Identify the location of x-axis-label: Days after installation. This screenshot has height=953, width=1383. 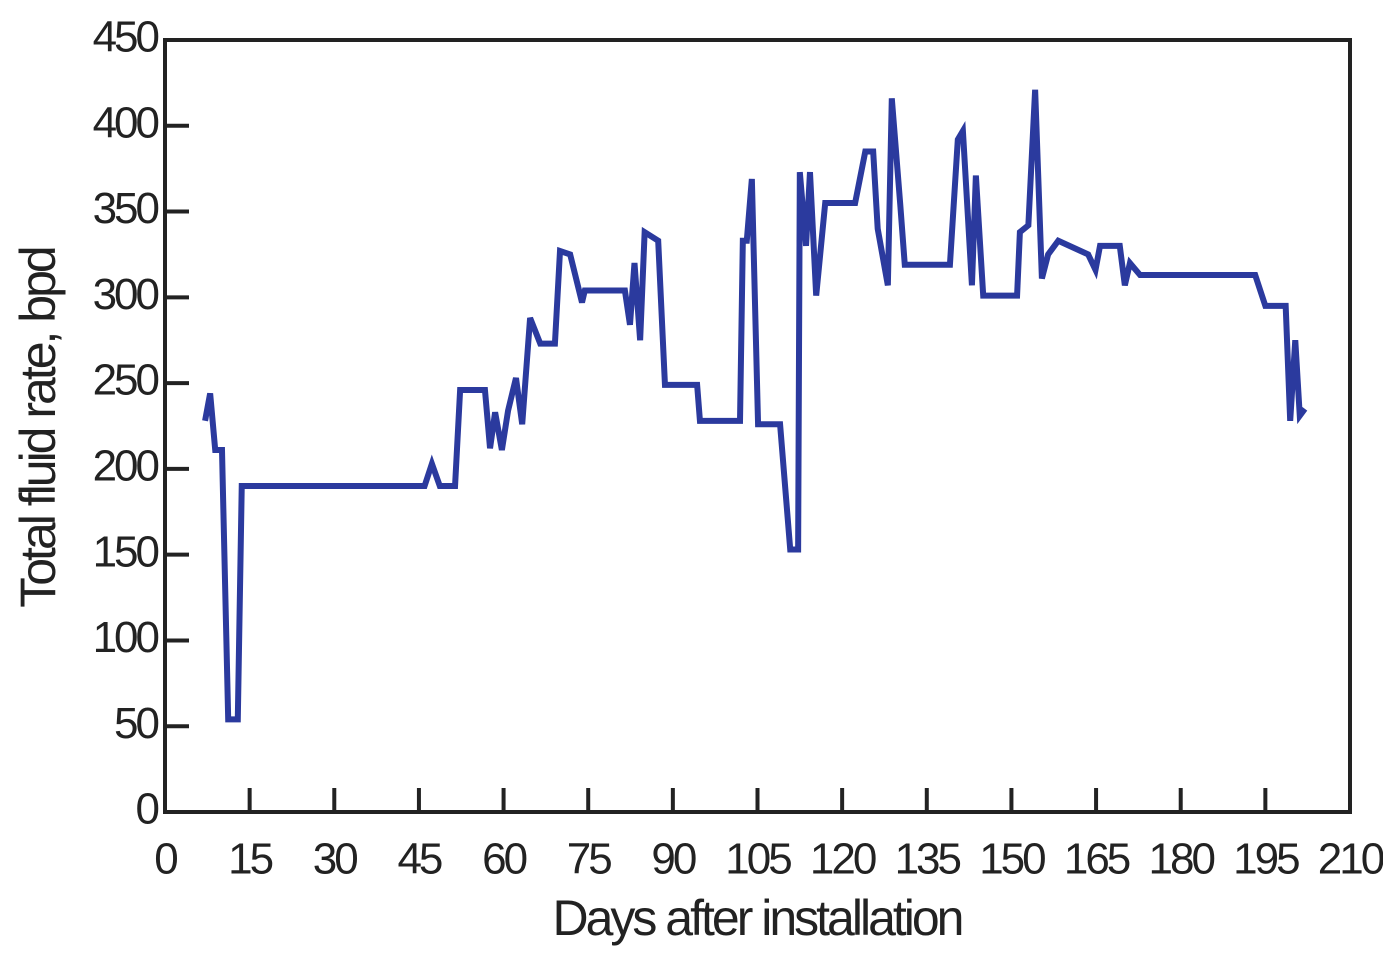
(756, 918).